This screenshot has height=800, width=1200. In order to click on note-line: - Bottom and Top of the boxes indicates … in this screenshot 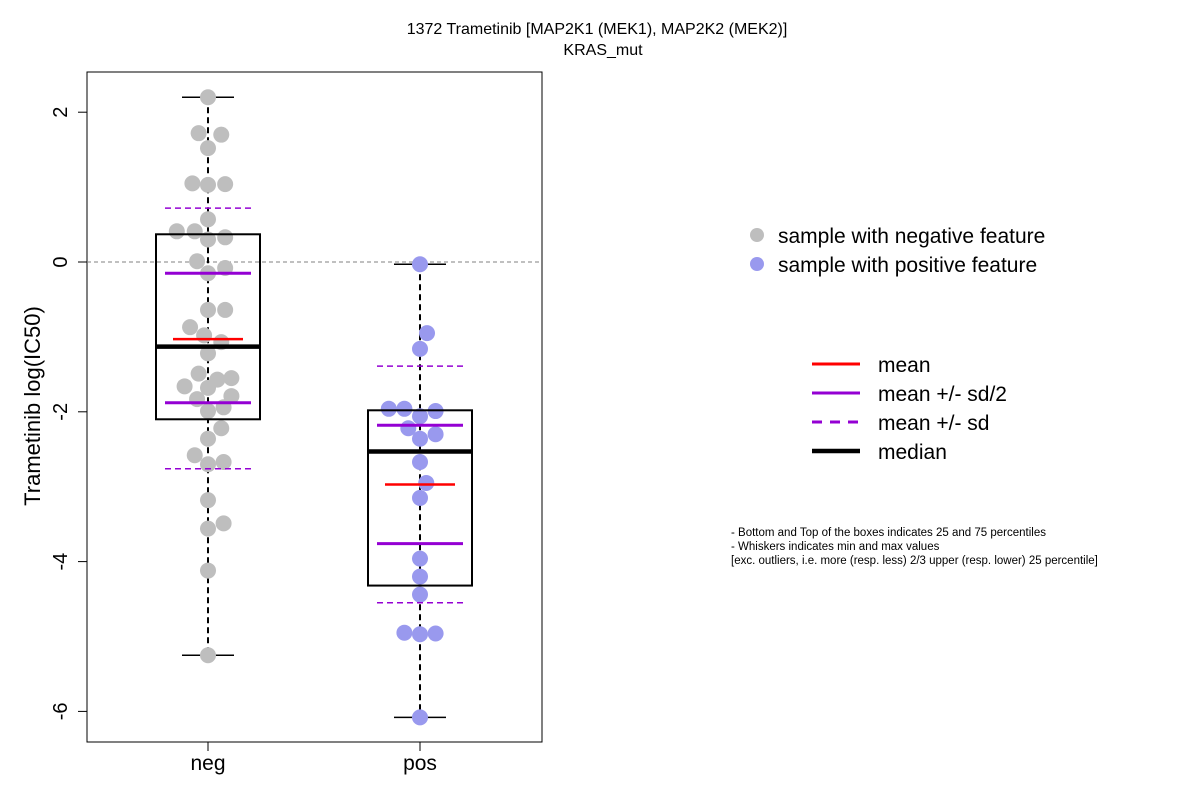, I will do `click(888, 533)`.